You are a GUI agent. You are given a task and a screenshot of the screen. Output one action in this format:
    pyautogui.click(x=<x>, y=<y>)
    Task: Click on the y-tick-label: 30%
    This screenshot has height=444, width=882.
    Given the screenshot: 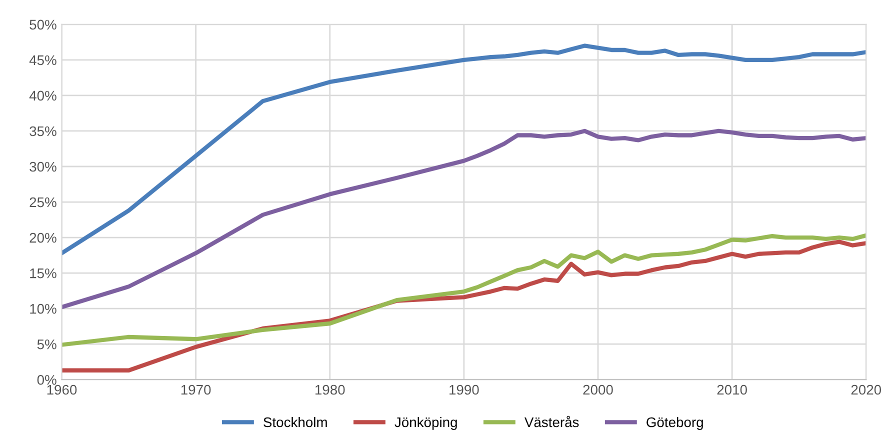 What is the action you would take?
    pyautogui.click(x=43, y=167)
    